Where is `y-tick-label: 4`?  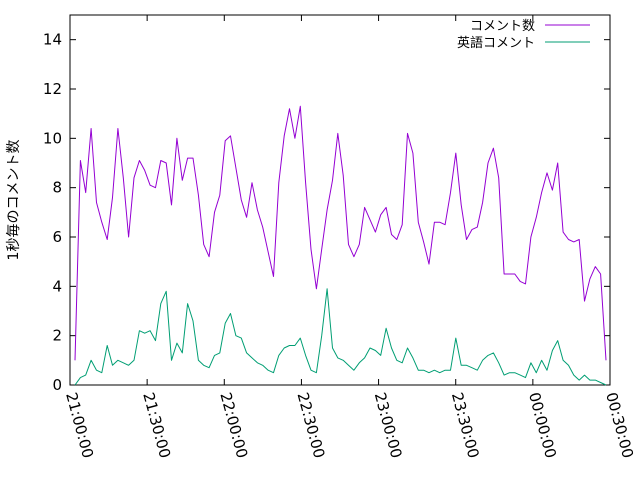
y-tick-label: 4 is located at coordinates (57, 286).